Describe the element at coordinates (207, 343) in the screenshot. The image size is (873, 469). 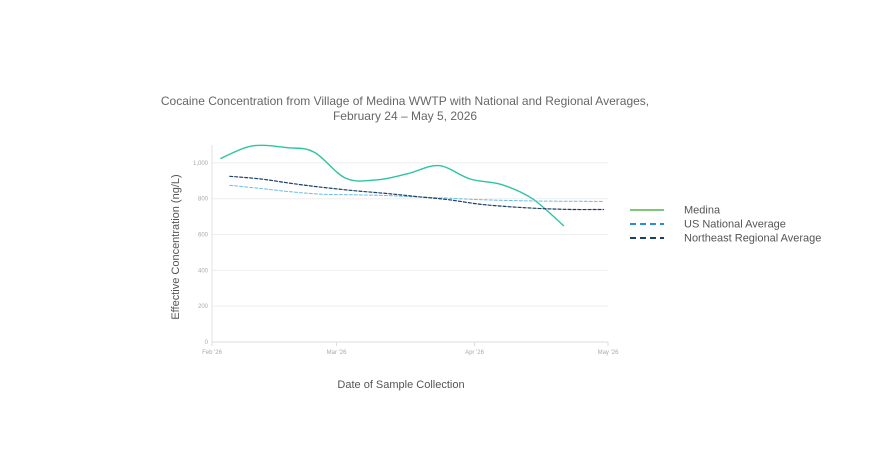
I see `y-tick-label: 0` at that location.